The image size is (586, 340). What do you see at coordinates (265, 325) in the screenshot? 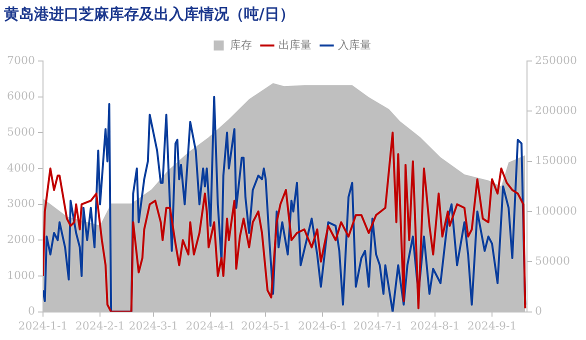
I see `x-tick-label: 2024-5-1` at bounding box center [265, 325].